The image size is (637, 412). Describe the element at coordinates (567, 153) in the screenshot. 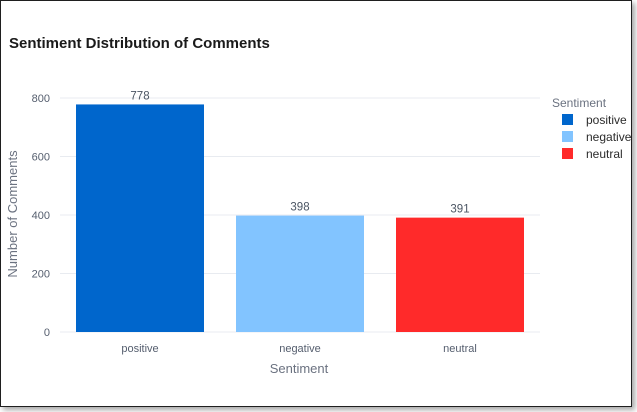

I see `legend-swatch-neutral` at that location.